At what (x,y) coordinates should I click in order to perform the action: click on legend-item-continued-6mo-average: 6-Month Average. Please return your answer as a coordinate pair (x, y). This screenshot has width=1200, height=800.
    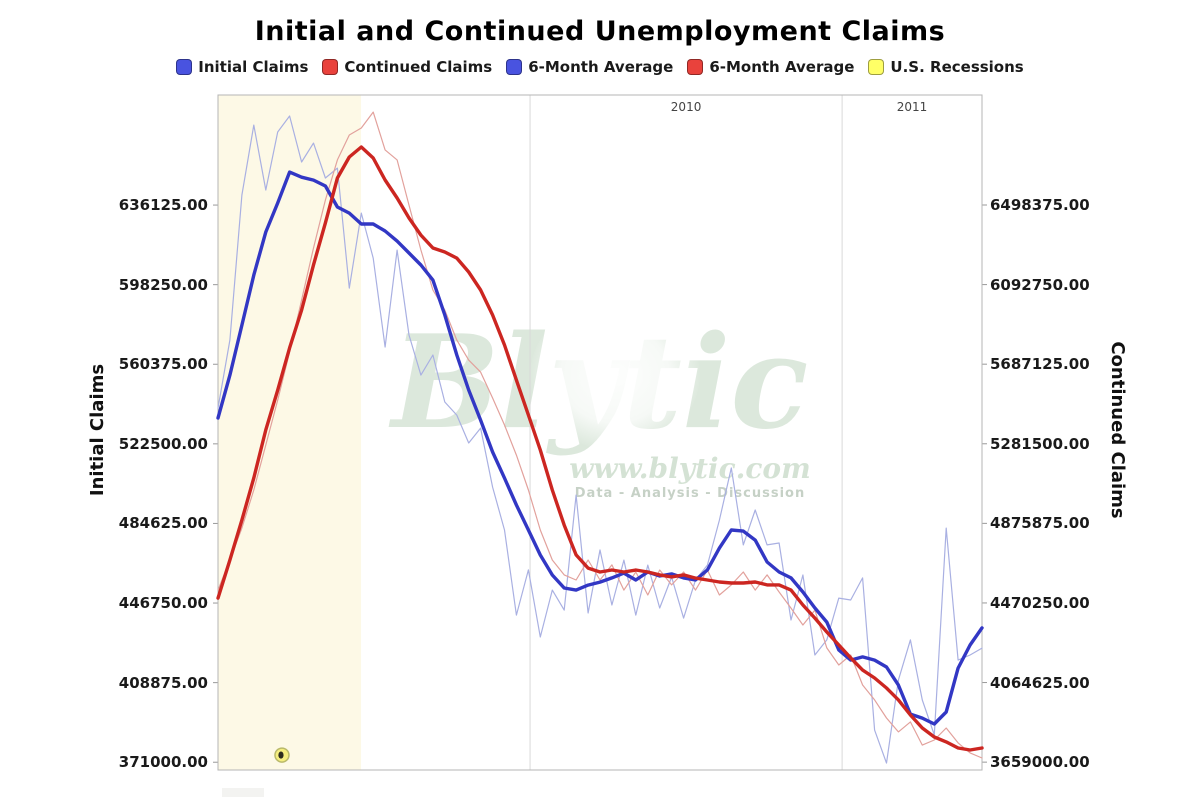
    Looking at the image, I should click on (770, 67).